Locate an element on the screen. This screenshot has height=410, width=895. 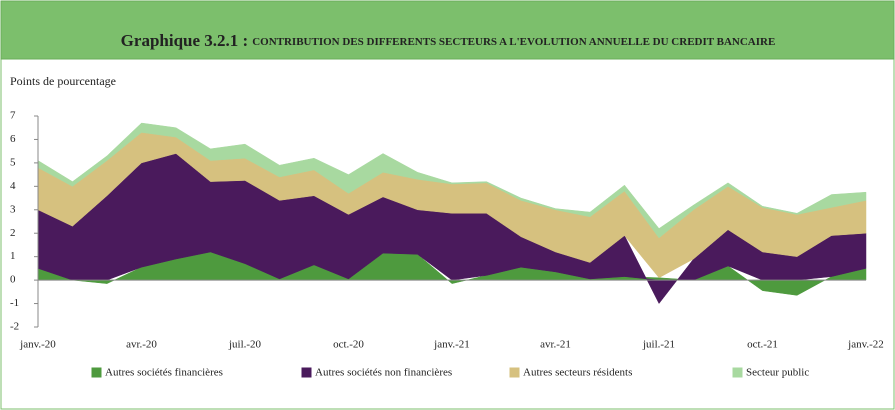
legend-label: Autres sociétés non financières is located at coordinates (383, 373).